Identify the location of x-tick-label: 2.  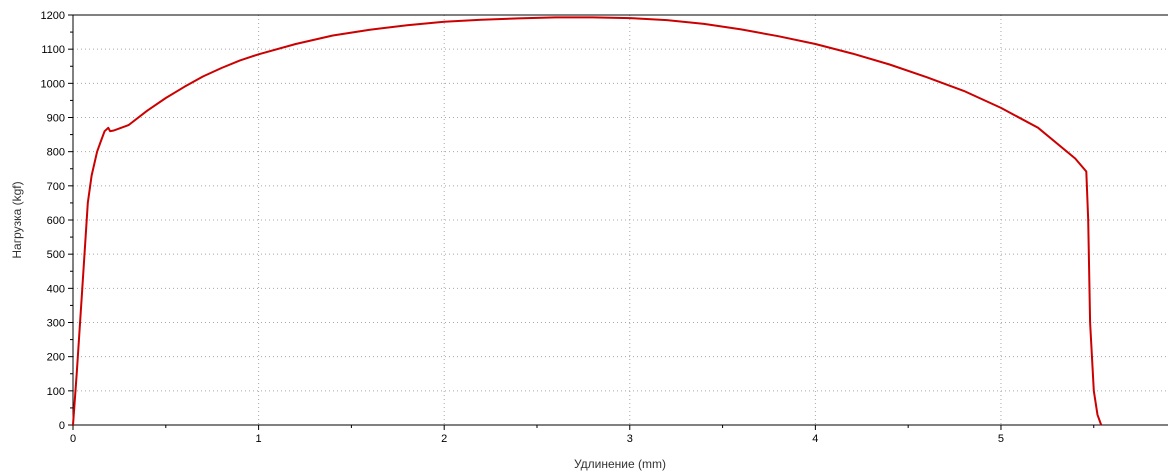
(444, 439).